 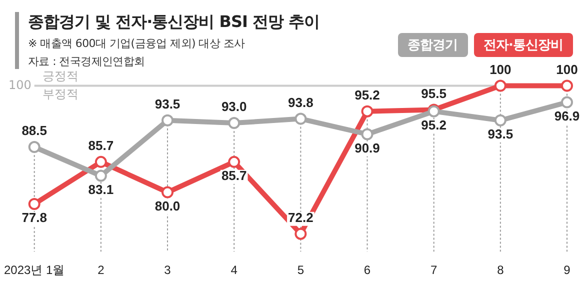 What do you see at coordinates (174, 22) in the screenshot?
I see `chart-title: 종합경기 및 전자·통신장비 BSI 전망 추이` at bounding box center [174, 22].